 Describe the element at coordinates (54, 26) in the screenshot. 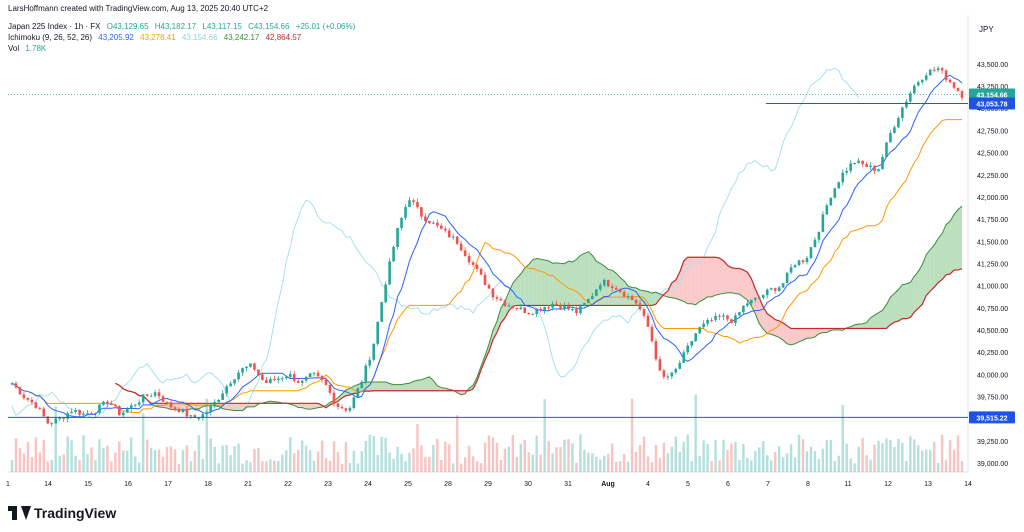

I see `symbol-label: Japan 225 Index · 1h · FX` at that location.